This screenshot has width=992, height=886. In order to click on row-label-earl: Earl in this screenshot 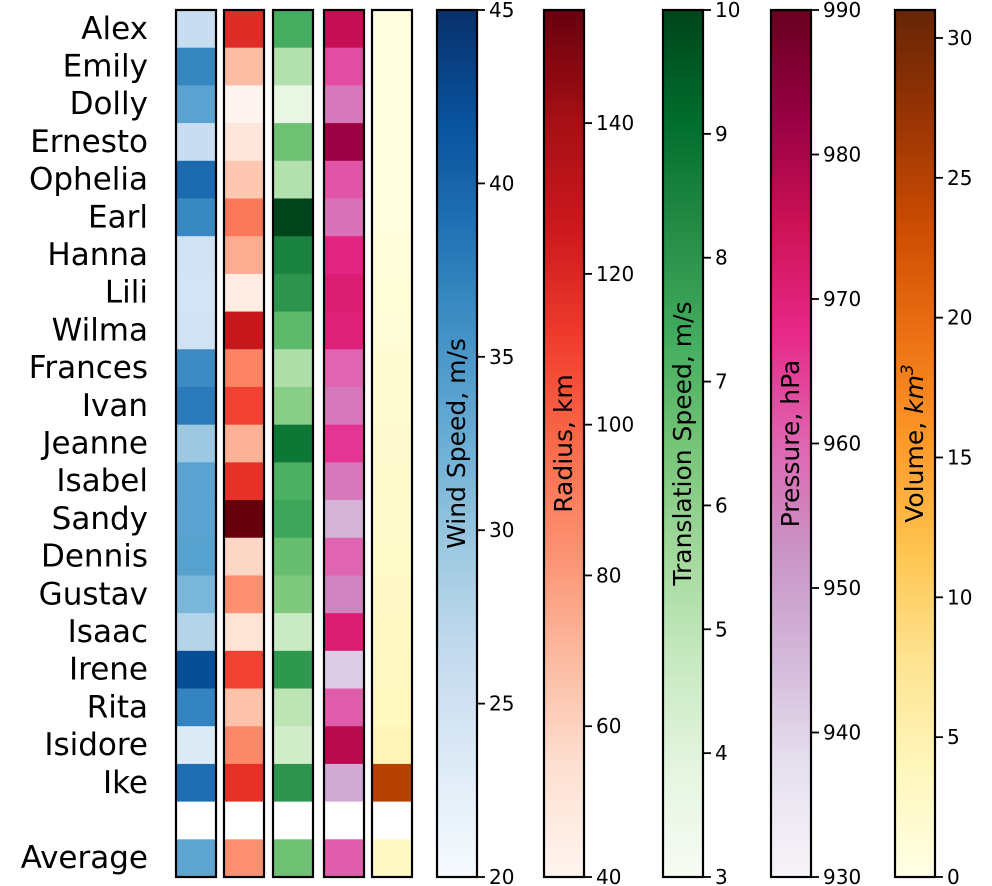, I will do `click(118, 217)`.